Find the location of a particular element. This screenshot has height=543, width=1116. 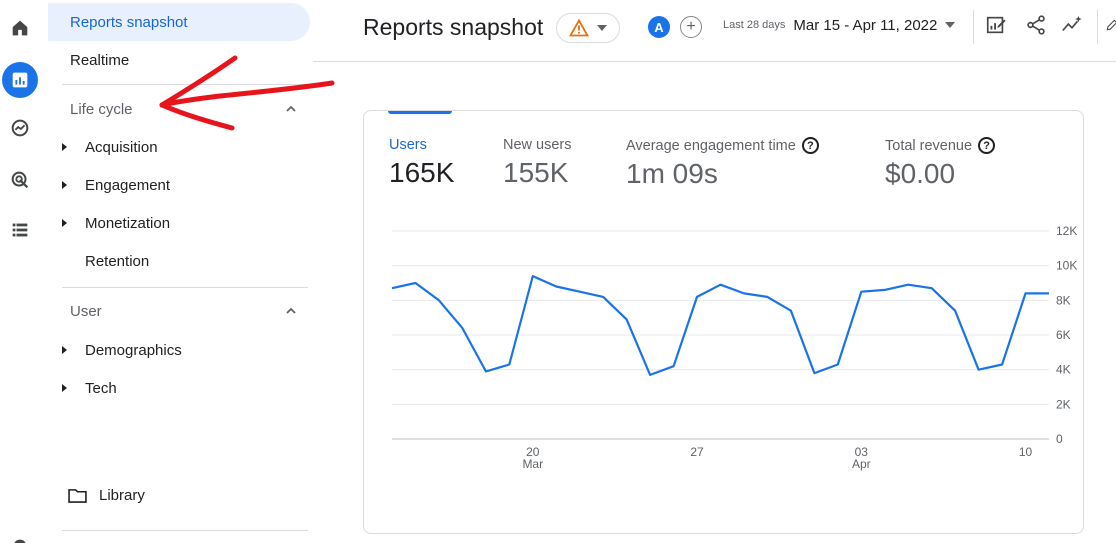

page-title: Reports snapshot is located at coordinates (453, 27).